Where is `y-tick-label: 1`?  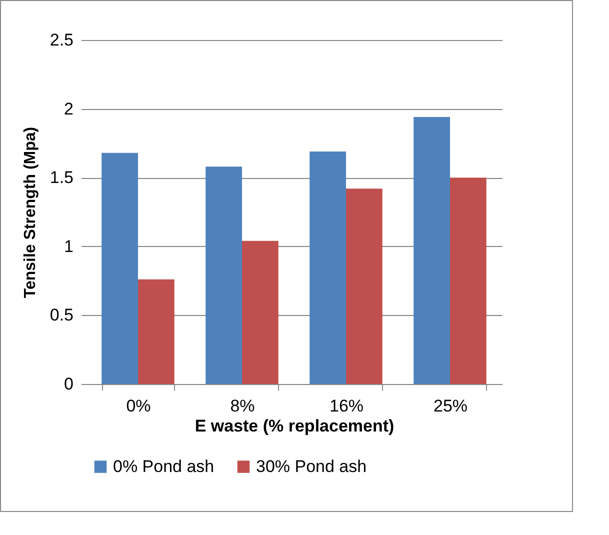
y-tick-label: 1 is located at coordinates (69, 246).